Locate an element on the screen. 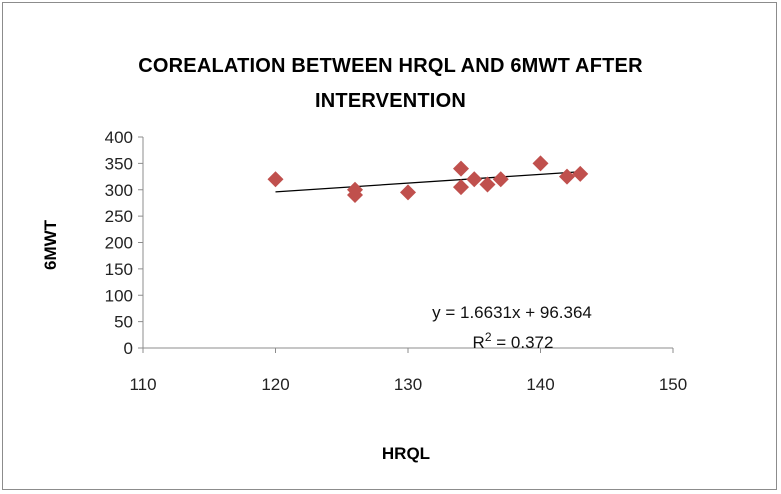  x-tick-label: 140 is located at coordinates (540, 384).